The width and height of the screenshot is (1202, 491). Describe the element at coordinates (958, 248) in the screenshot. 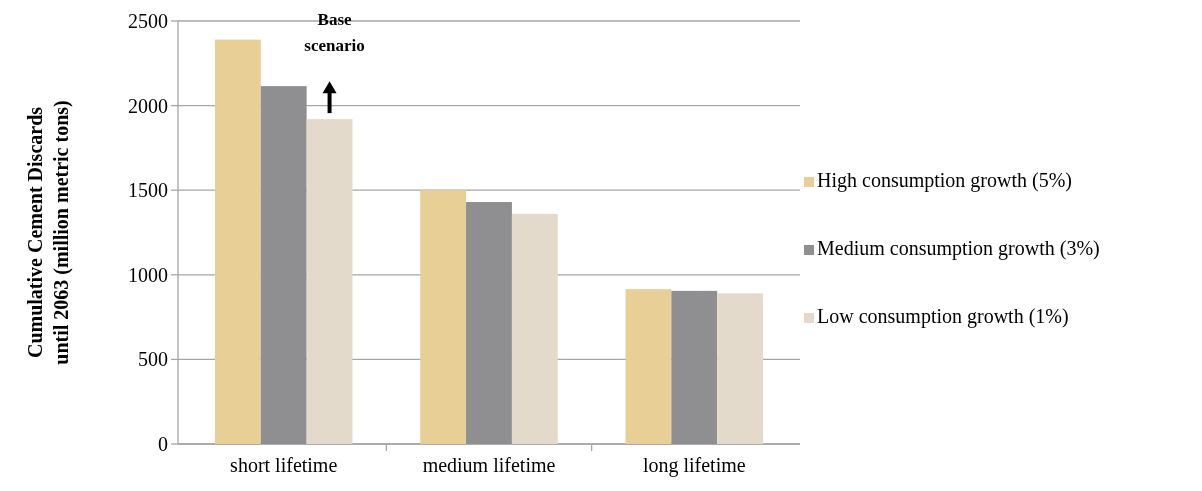

I see `legend-label: Medium consumption growth (3%)` at that location.